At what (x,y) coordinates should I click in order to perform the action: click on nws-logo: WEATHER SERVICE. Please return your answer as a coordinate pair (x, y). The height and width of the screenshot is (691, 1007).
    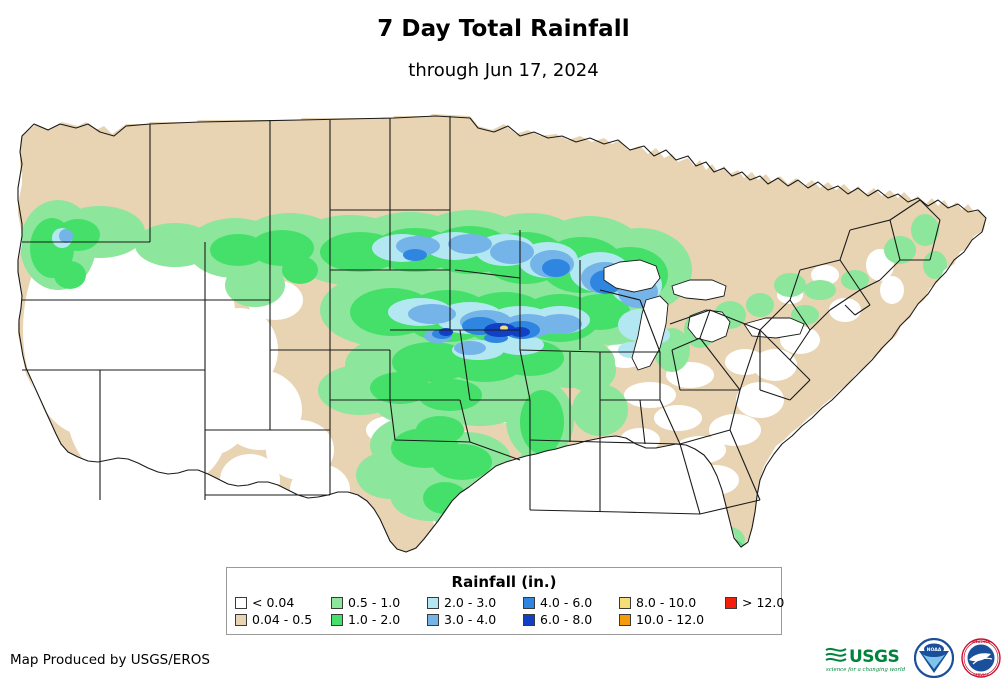
    Looking at the image, I should click on (981, 658).